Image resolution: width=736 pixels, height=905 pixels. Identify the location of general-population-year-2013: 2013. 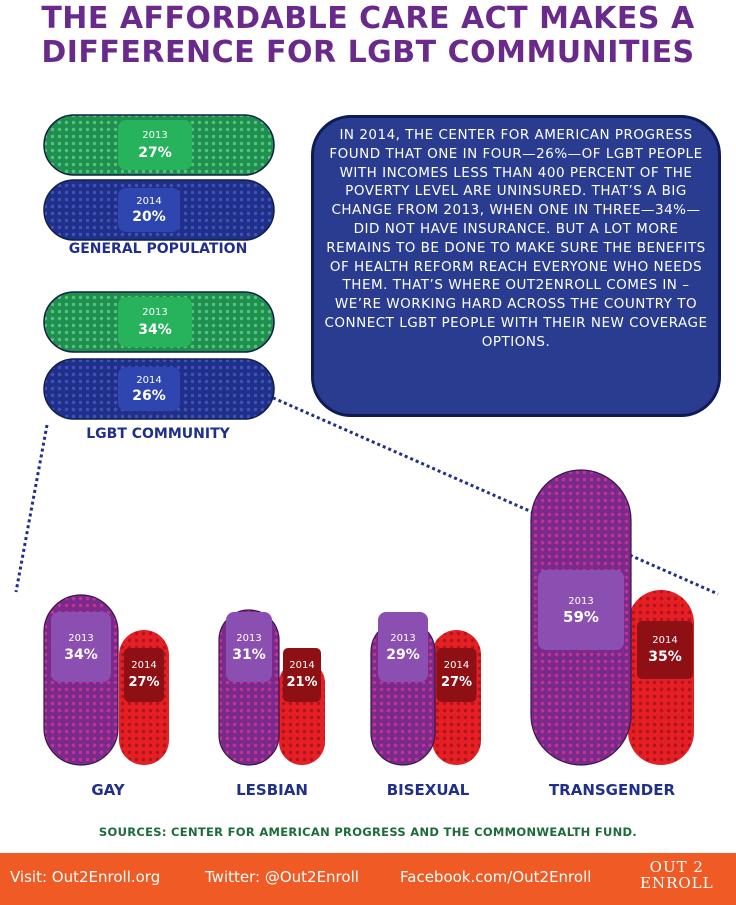
(154, 135).